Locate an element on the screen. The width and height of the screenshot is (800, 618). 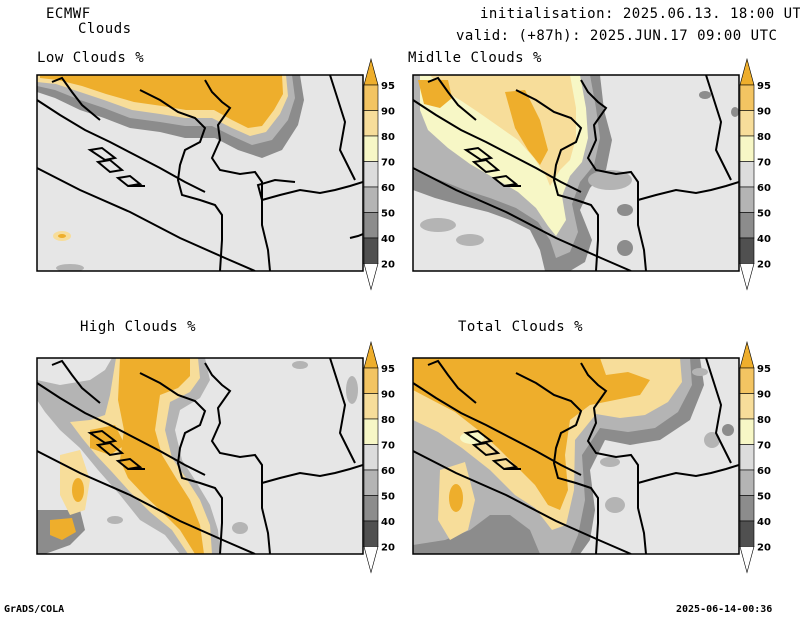
colorbar-3: 95 90 80 70 60 50 40 20 is located at coordinates (755, 457).